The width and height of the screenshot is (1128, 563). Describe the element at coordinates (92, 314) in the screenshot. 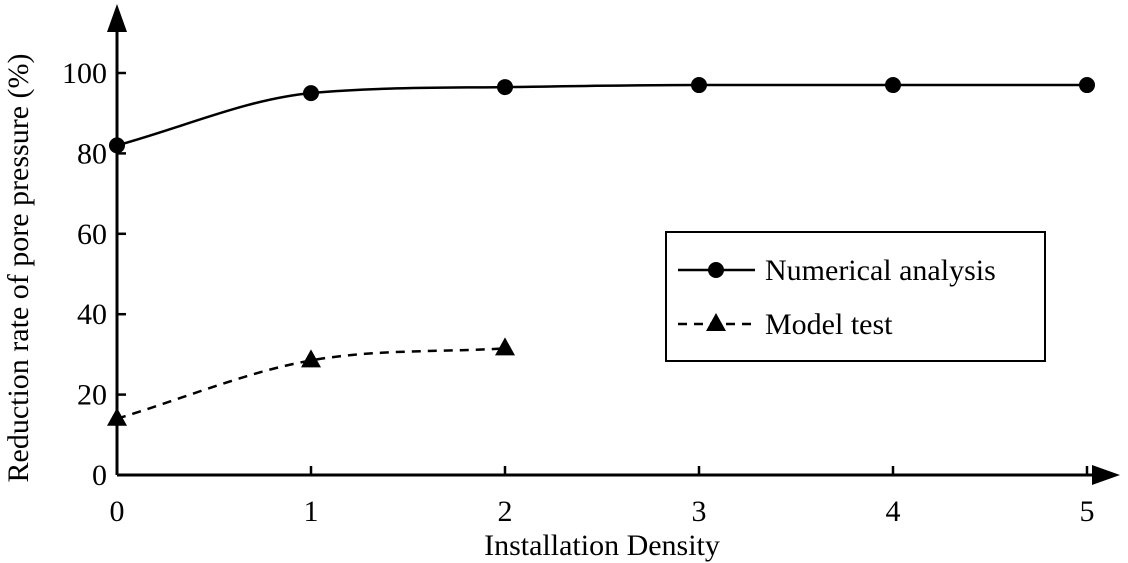

I see `y-tick-label: 40` at that location.